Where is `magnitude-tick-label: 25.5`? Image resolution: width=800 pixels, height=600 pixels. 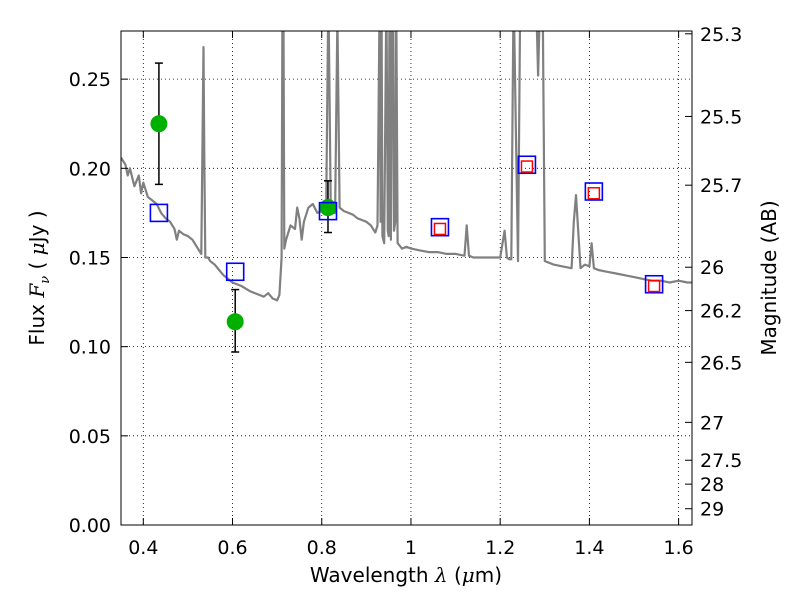
magnitude-tick-label: 25.5 is located at coordinates (721, 117).